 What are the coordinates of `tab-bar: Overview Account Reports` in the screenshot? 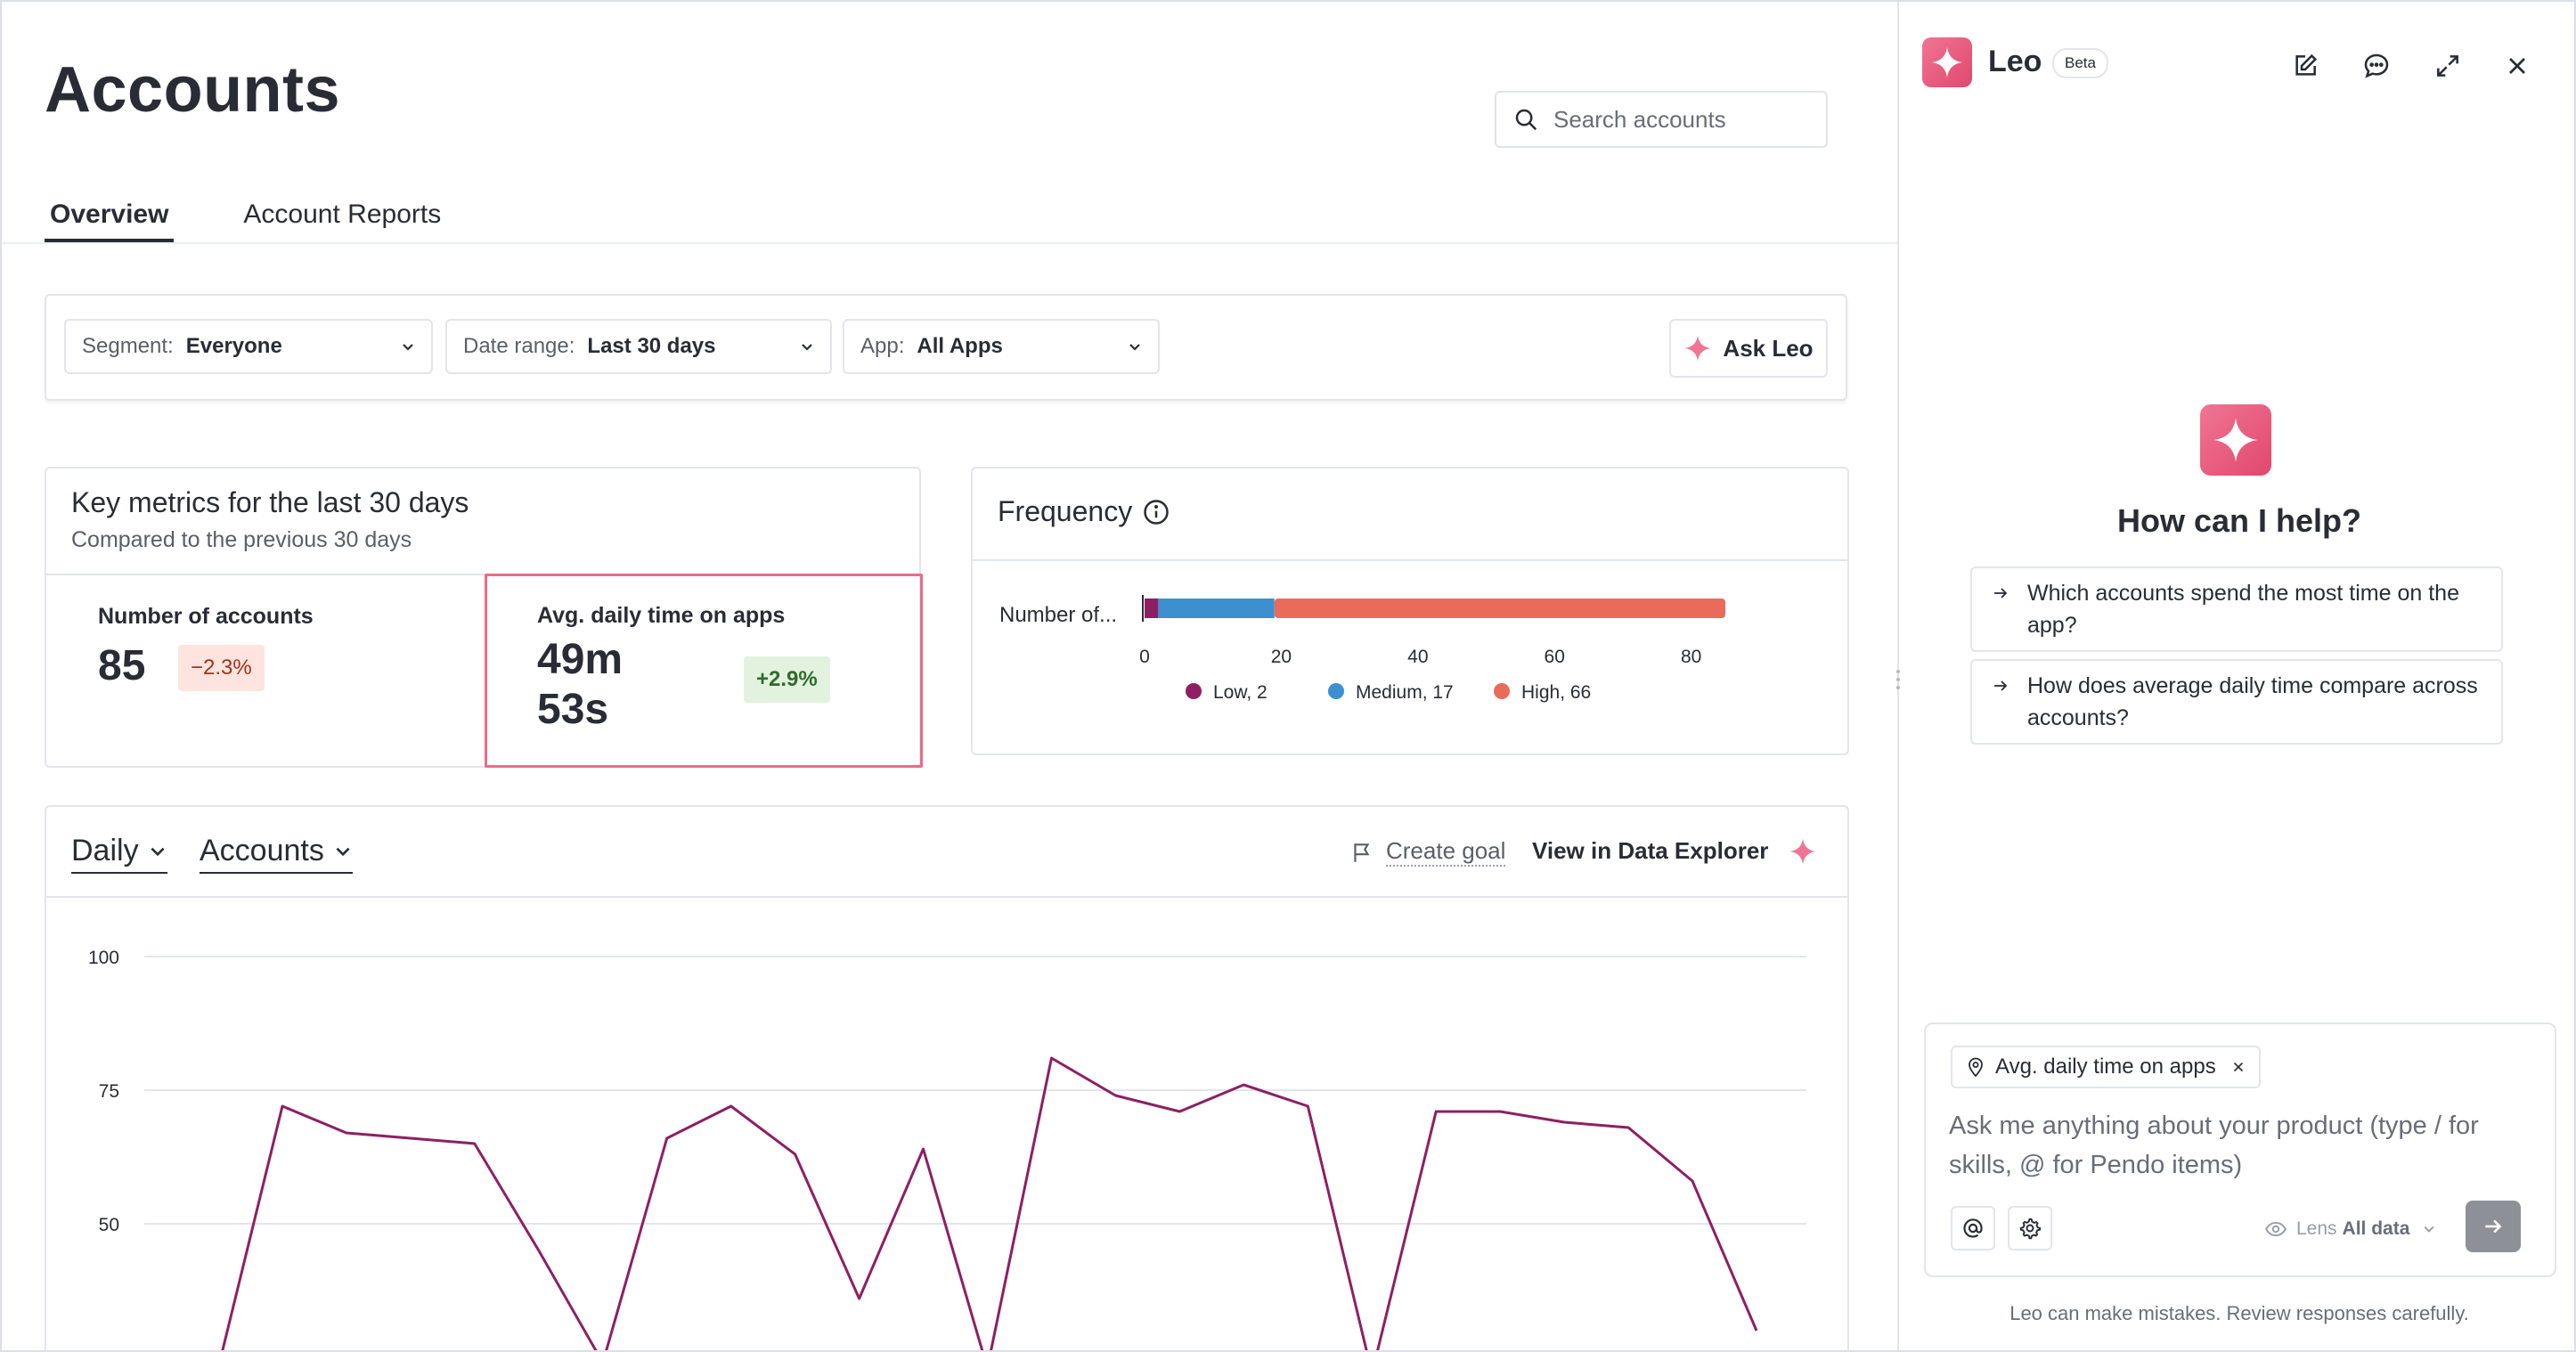 It's located at (277, 220).